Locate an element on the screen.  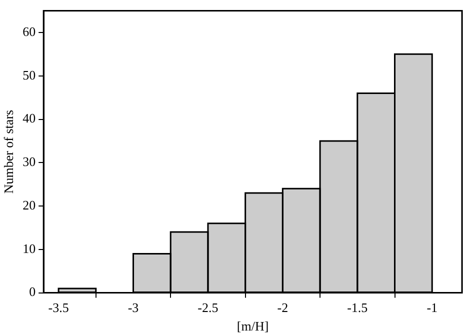
y-tick-label: 60 is located at coordinates (29, 31).